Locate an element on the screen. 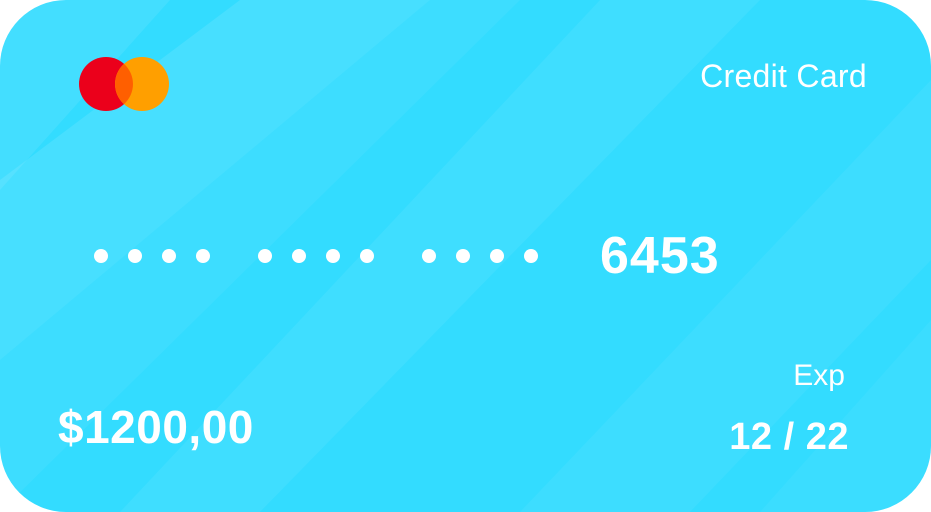 The width and height of the screenshot is (931, 512). card-title: Credit Card is located at coordinates (783, 76).